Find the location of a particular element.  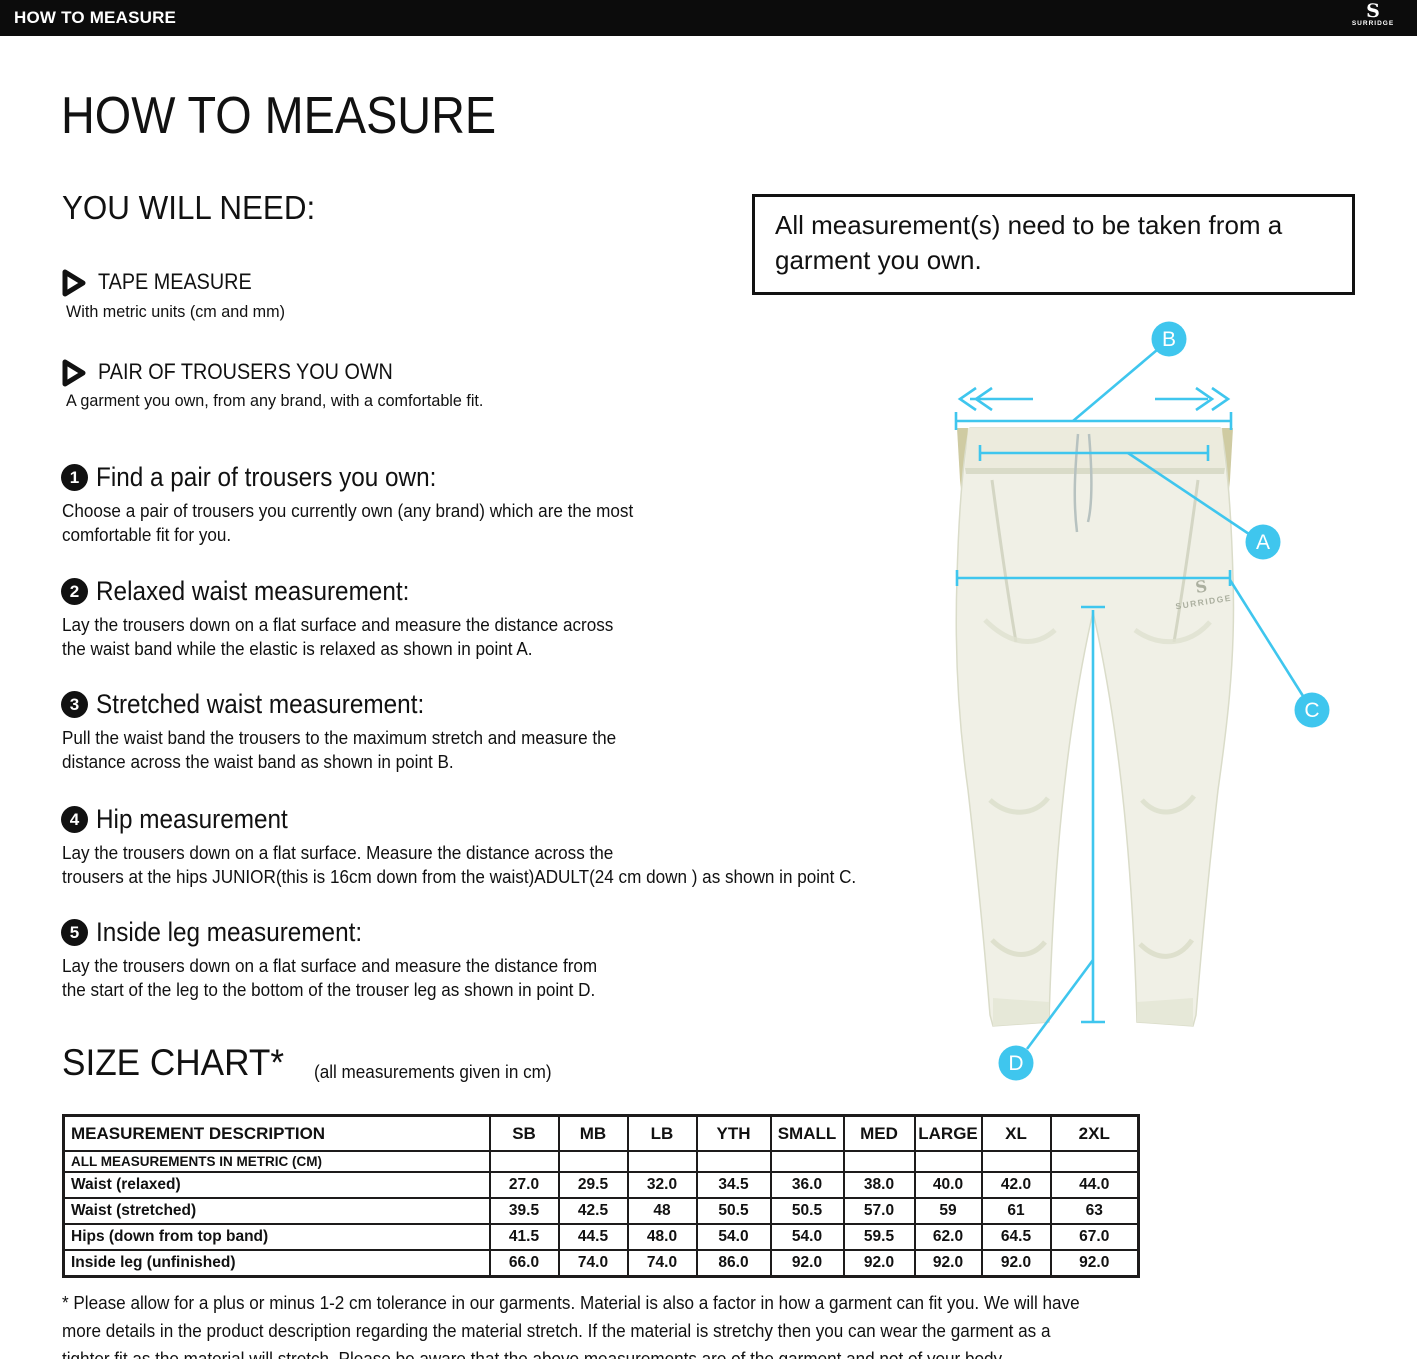

table-cell: 36.0 is located at coordinates (807, 1185).